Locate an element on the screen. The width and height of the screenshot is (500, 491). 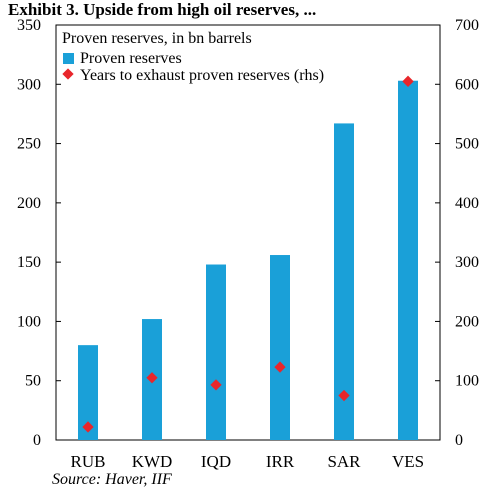
right-tick-label: 200 is located at coordinates (467, 321).